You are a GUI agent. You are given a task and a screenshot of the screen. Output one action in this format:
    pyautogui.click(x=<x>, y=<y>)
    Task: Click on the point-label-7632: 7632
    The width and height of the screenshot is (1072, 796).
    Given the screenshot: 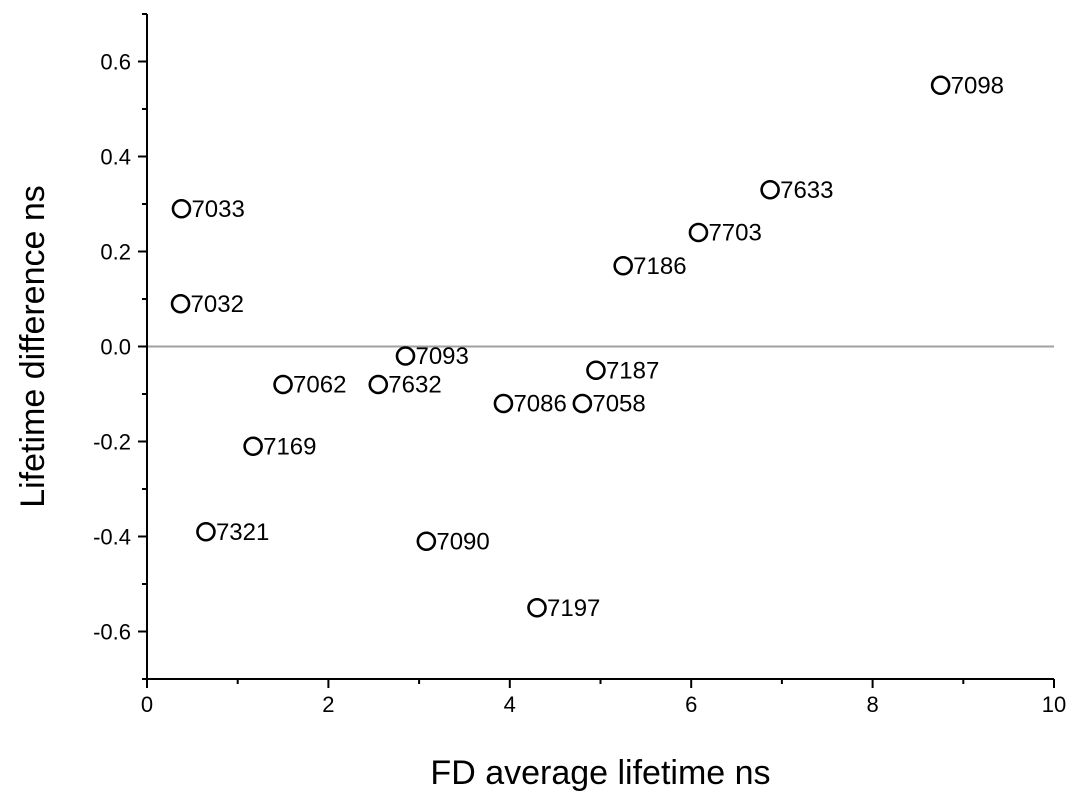 What is the action you would take?
    pyautogui.click(x=414, y=385)
    